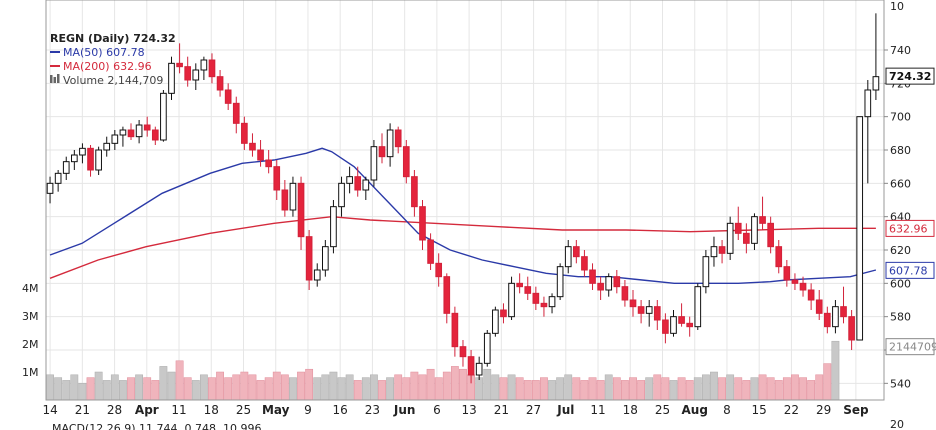  I want to click on price-tags: 724.32 632.96 607.78 2144709, so click(910, 211).